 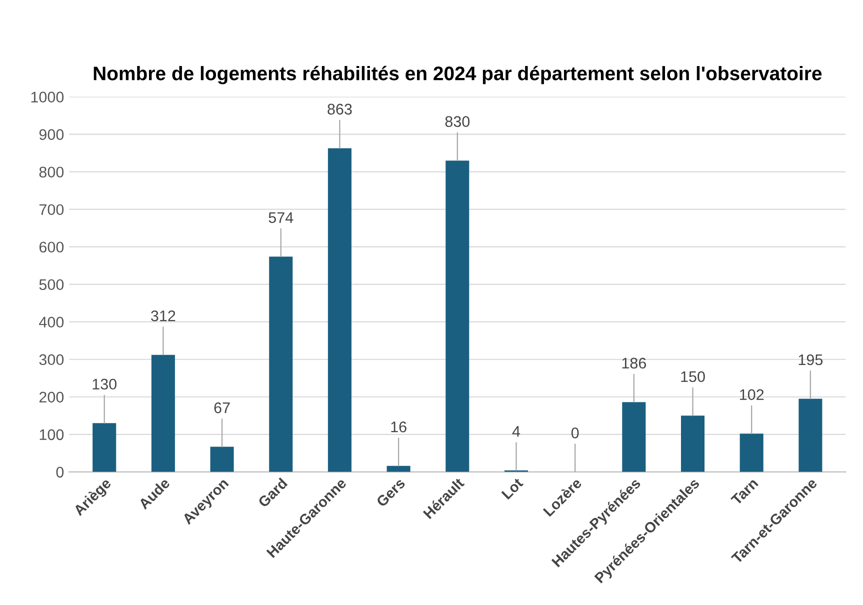 What do you see at coordinates (51, 210) in the screenshot?
I see `y-tick-label: 700` at bounding box center [51, 210].